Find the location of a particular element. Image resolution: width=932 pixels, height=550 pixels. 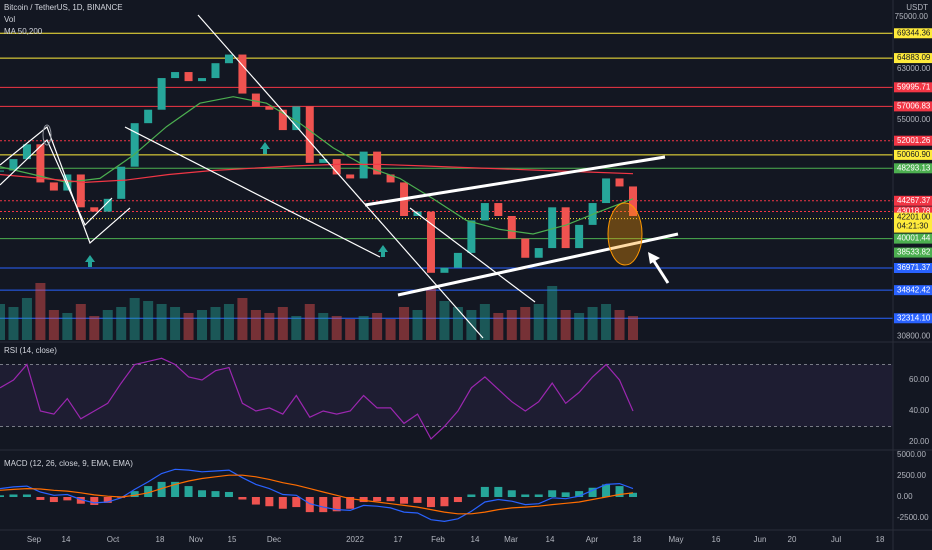

rsi-label: RSI (14, close) is located at coordinates (30, 350).